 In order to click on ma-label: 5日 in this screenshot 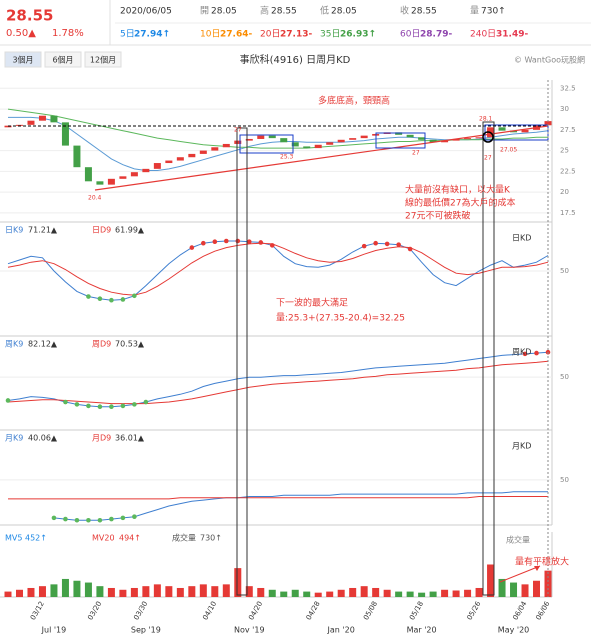, I will do `click(127, 34)`.